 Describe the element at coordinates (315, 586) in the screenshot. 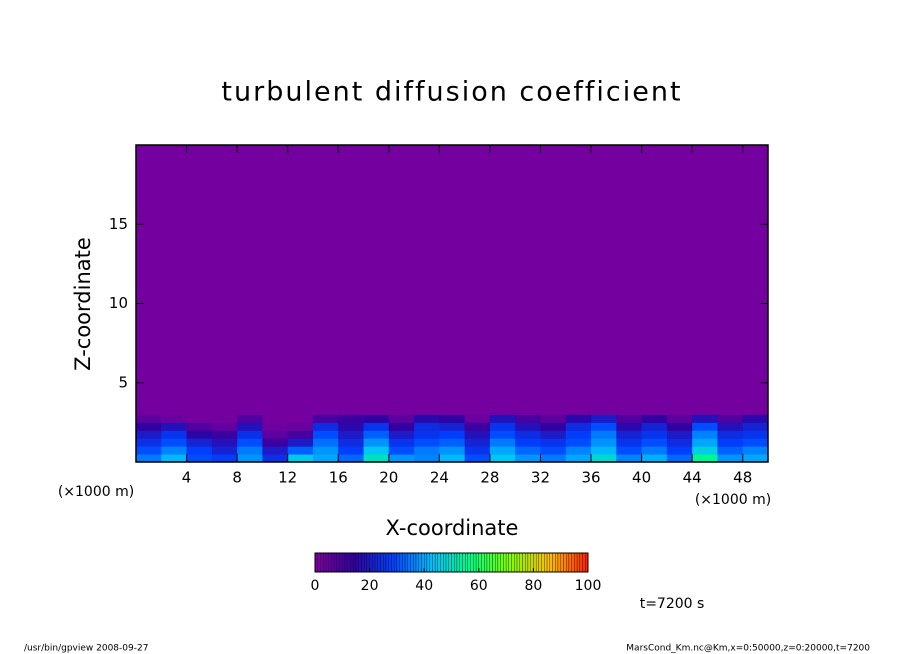

I see `colorbar-tick-label: 0` at that location.